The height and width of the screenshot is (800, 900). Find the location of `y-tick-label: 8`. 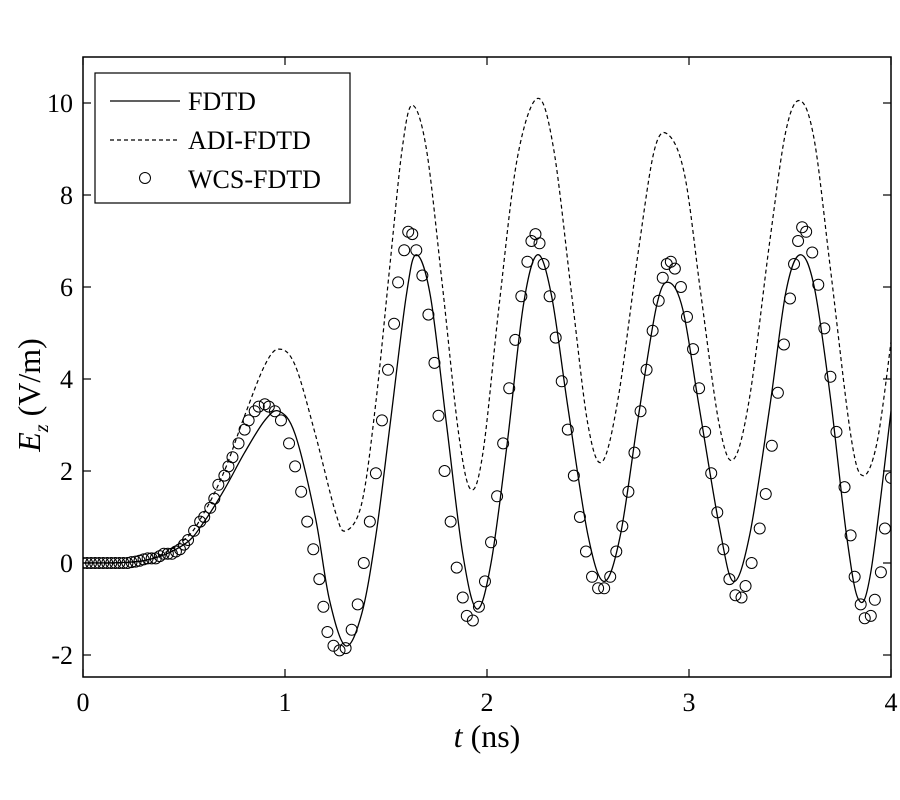

y-tick-label: 8 is located at coordinates (66, 195).